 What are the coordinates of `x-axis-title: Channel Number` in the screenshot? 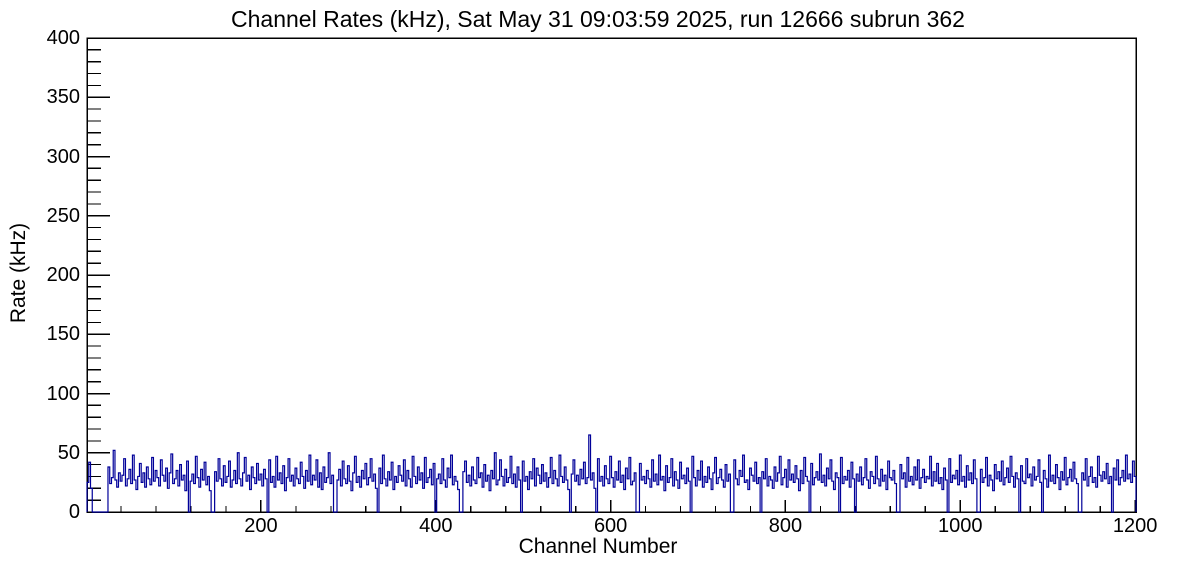 It's located at (598, 546).